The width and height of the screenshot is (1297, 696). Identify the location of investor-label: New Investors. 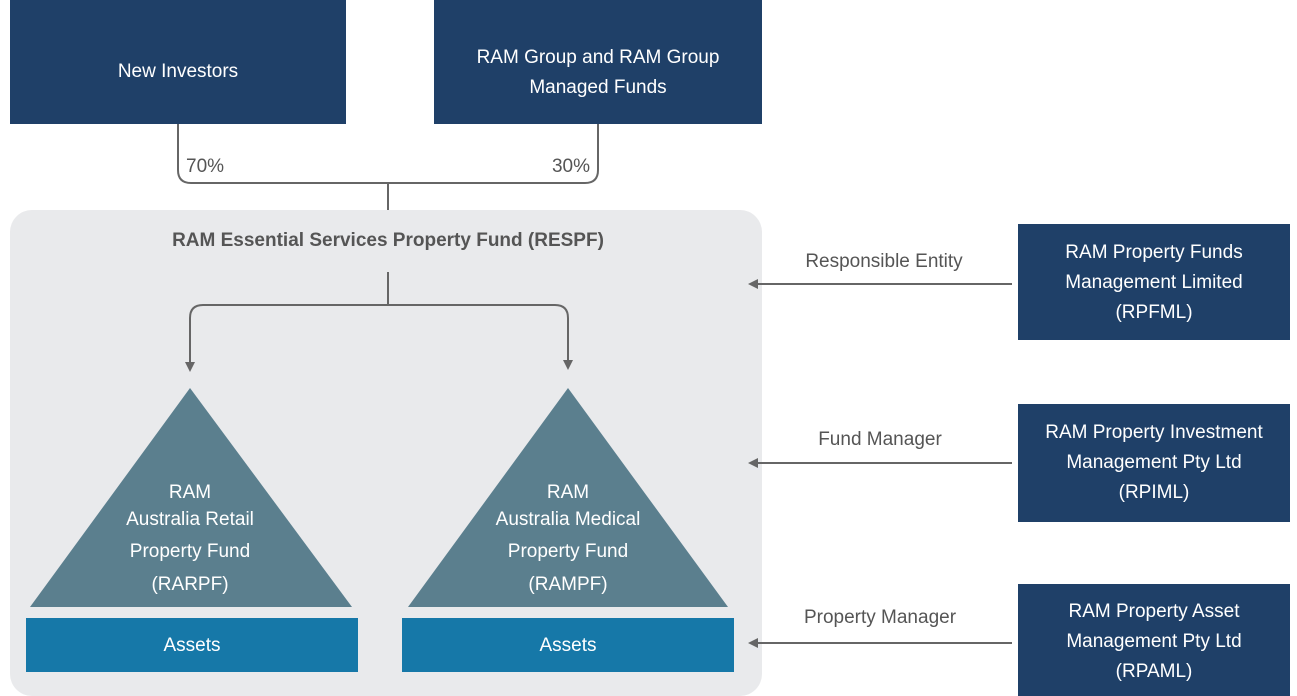
(178, 71).